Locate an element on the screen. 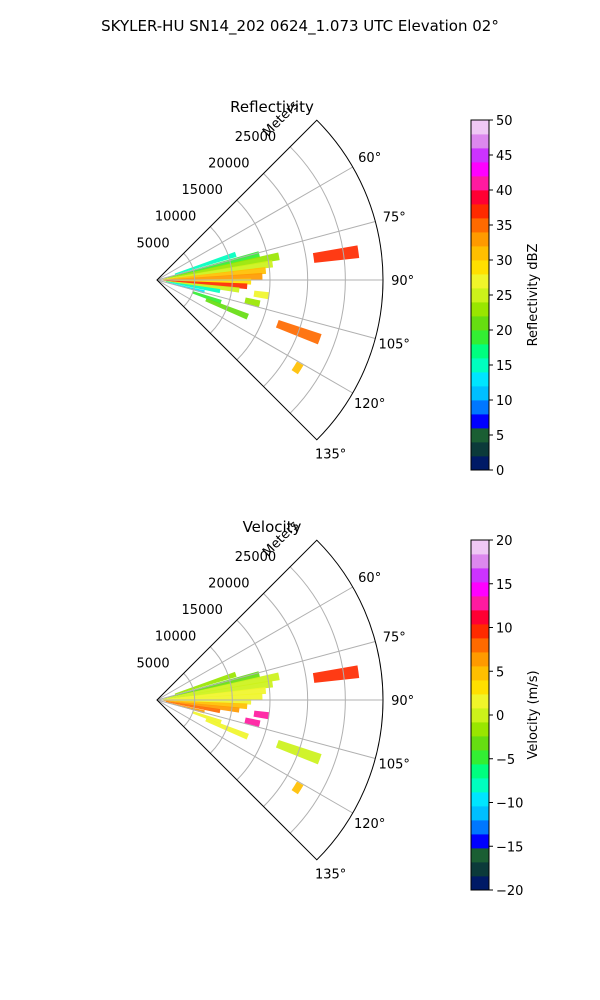 The height and width of the screenshot is (1000, 600). velocity-r-tick-0: 5000 is located at coordinates (153, 663).